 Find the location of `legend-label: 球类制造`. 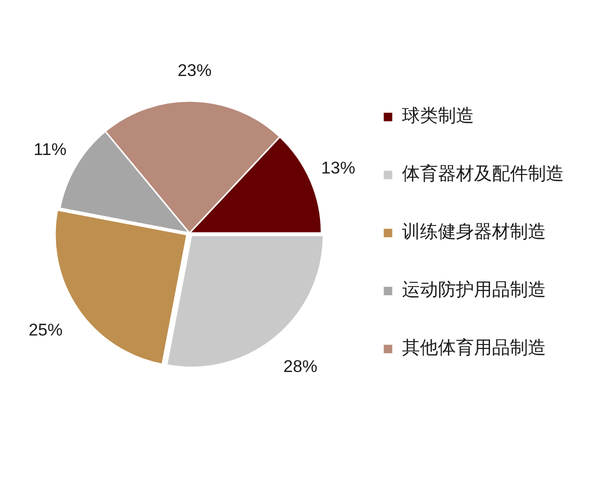

legend-label: 球类制造 is located at coordinates (438, 116).